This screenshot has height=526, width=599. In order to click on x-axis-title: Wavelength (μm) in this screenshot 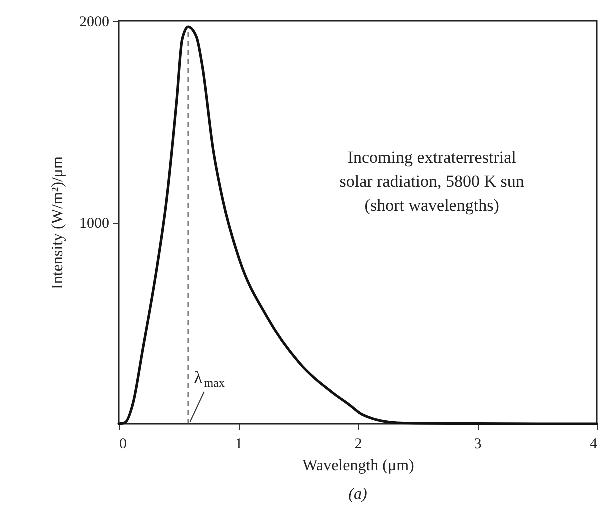, I will do `click(358, 466)`.